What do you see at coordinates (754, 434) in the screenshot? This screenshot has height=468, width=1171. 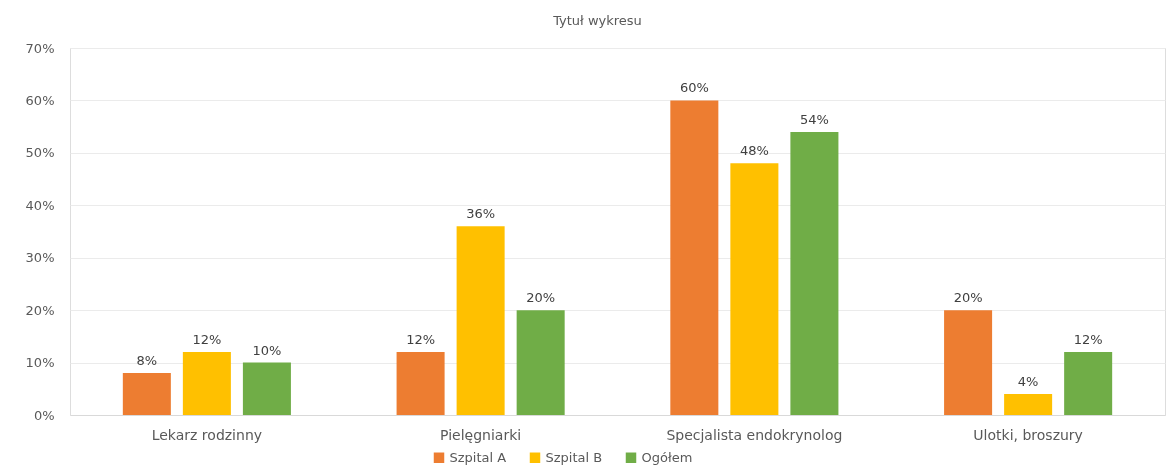 I see `x-tick-label: Specjalista endokrynolog` at bounding box center [754, 434].